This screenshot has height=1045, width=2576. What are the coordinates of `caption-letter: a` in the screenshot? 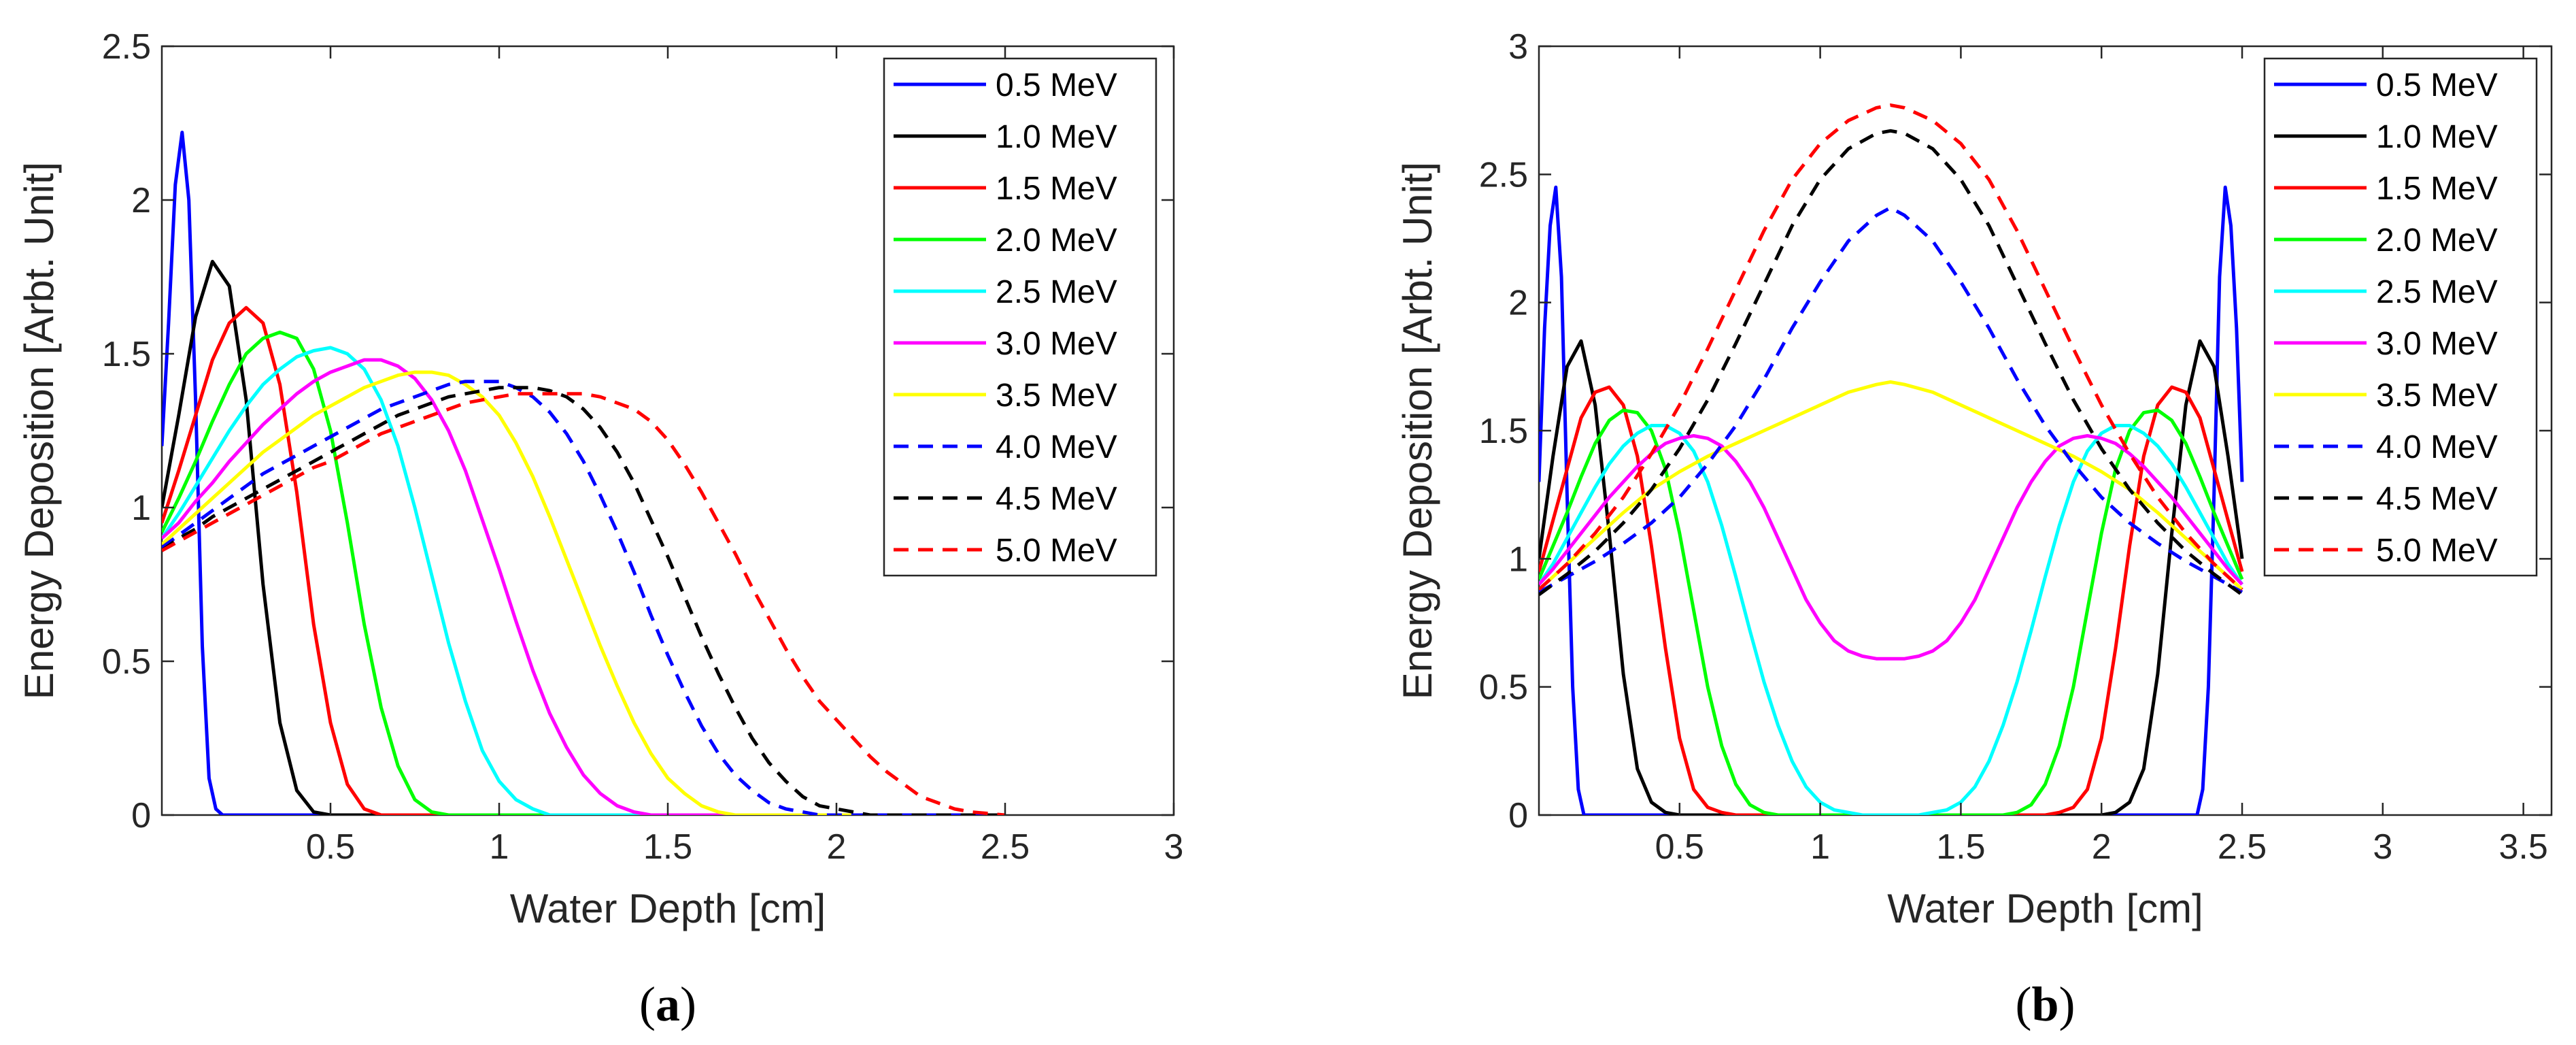 It's located at (668, 1004).